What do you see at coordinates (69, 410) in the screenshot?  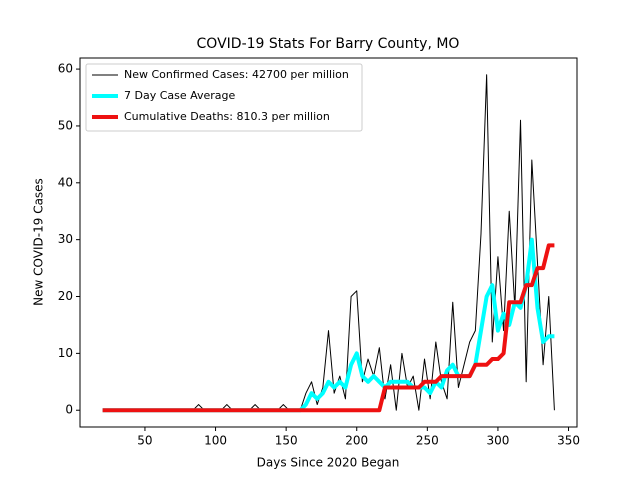 I see `y-tick-label: 0` at bounding box center [69, 410].